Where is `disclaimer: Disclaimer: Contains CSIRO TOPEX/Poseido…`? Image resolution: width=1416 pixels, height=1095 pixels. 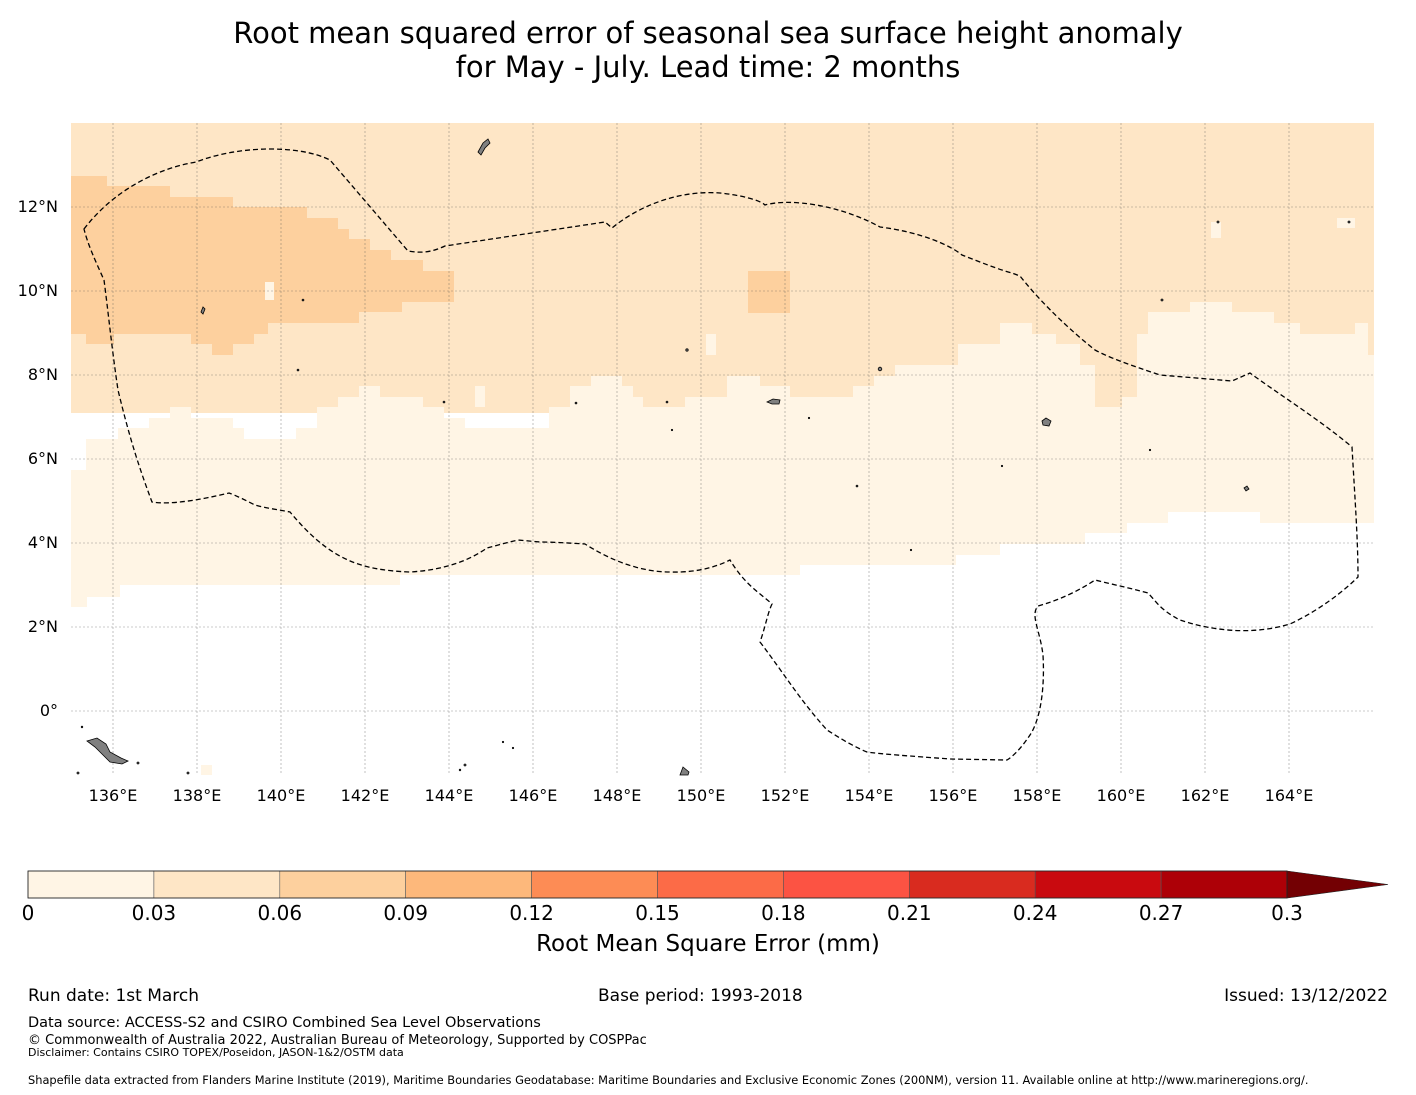 disclaimer: Disclaimer: Contains CSIRO TOPEX/Poseido… is located at coordinates (216, 1052).